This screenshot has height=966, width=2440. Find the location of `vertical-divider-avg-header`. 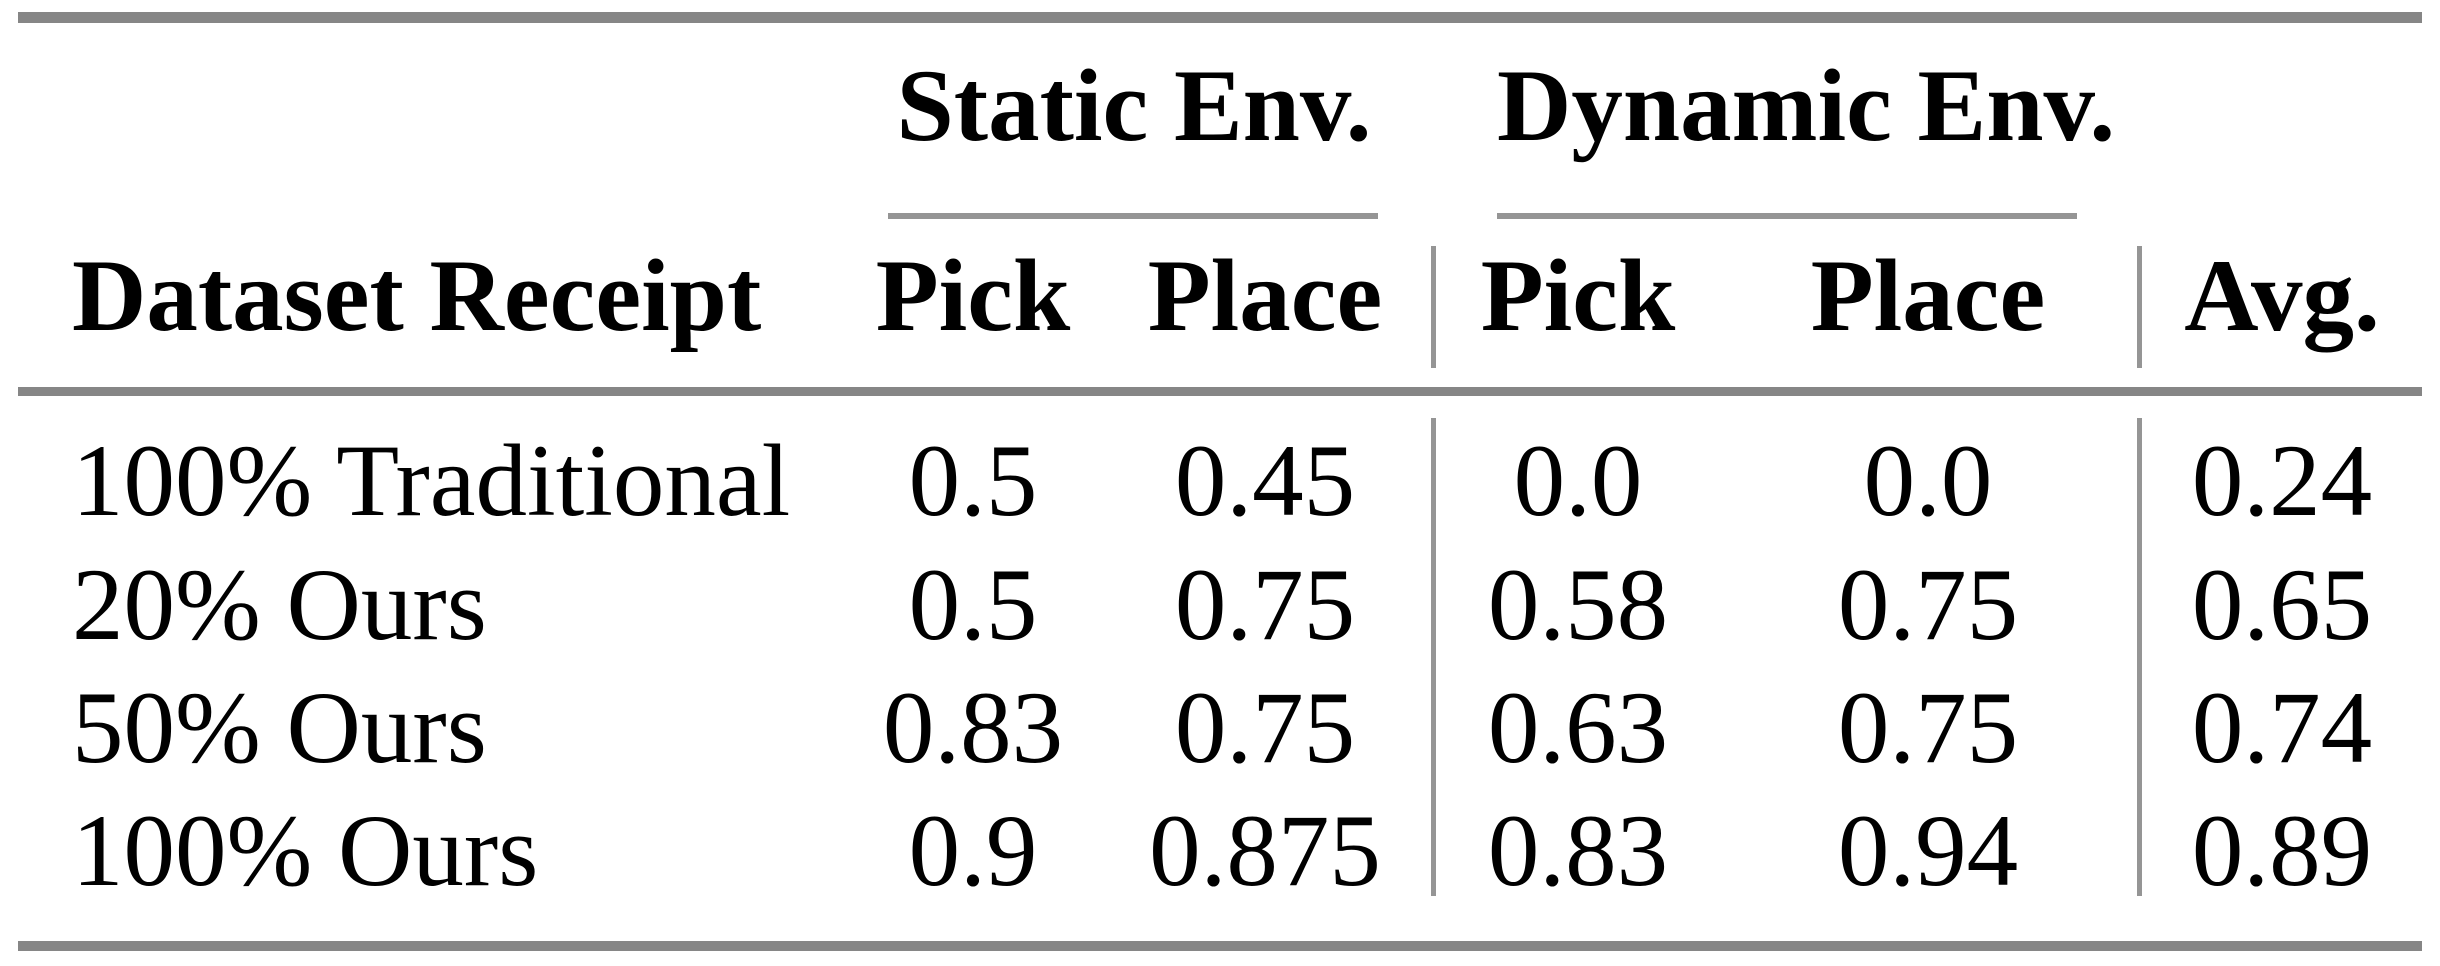

vertical-divider-avg-header is located at coordinates (2139, 307).